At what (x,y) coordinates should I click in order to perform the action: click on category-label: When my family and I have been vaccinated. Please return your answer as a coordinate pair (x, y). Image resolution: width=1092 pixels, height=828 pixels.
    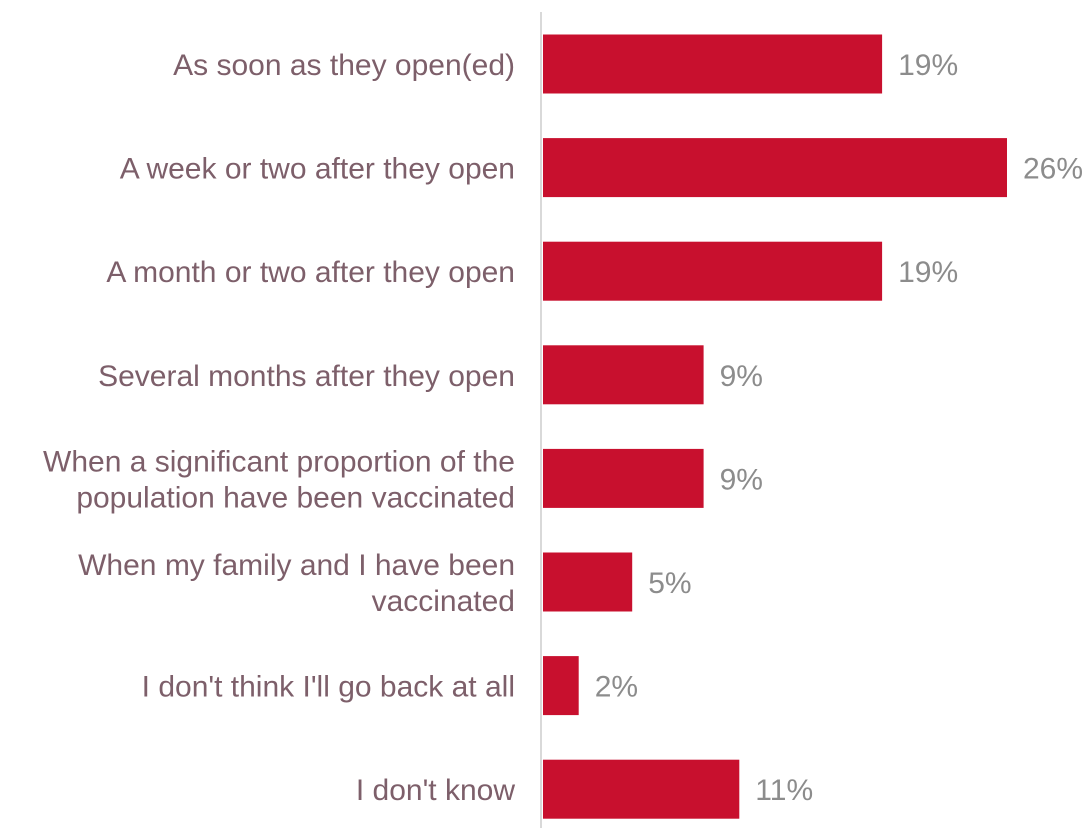
    Looking at the image, I should click on (296, 583).